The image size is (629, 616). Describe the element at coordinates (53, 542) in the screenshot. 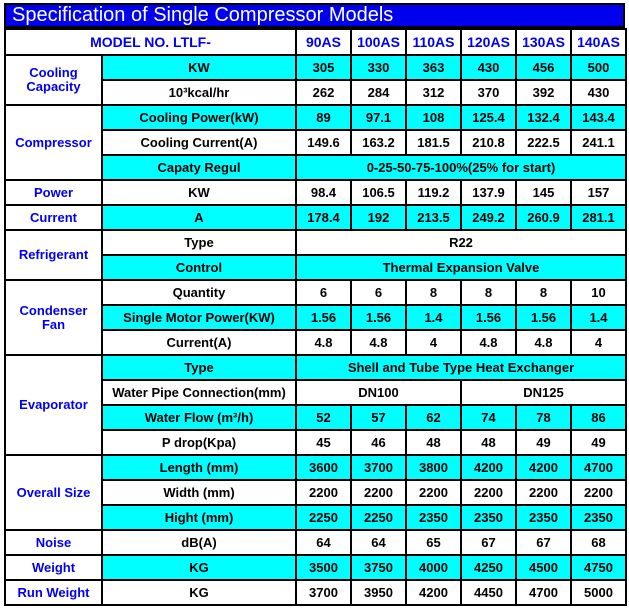

I see `category-noise: Noise` at that location.